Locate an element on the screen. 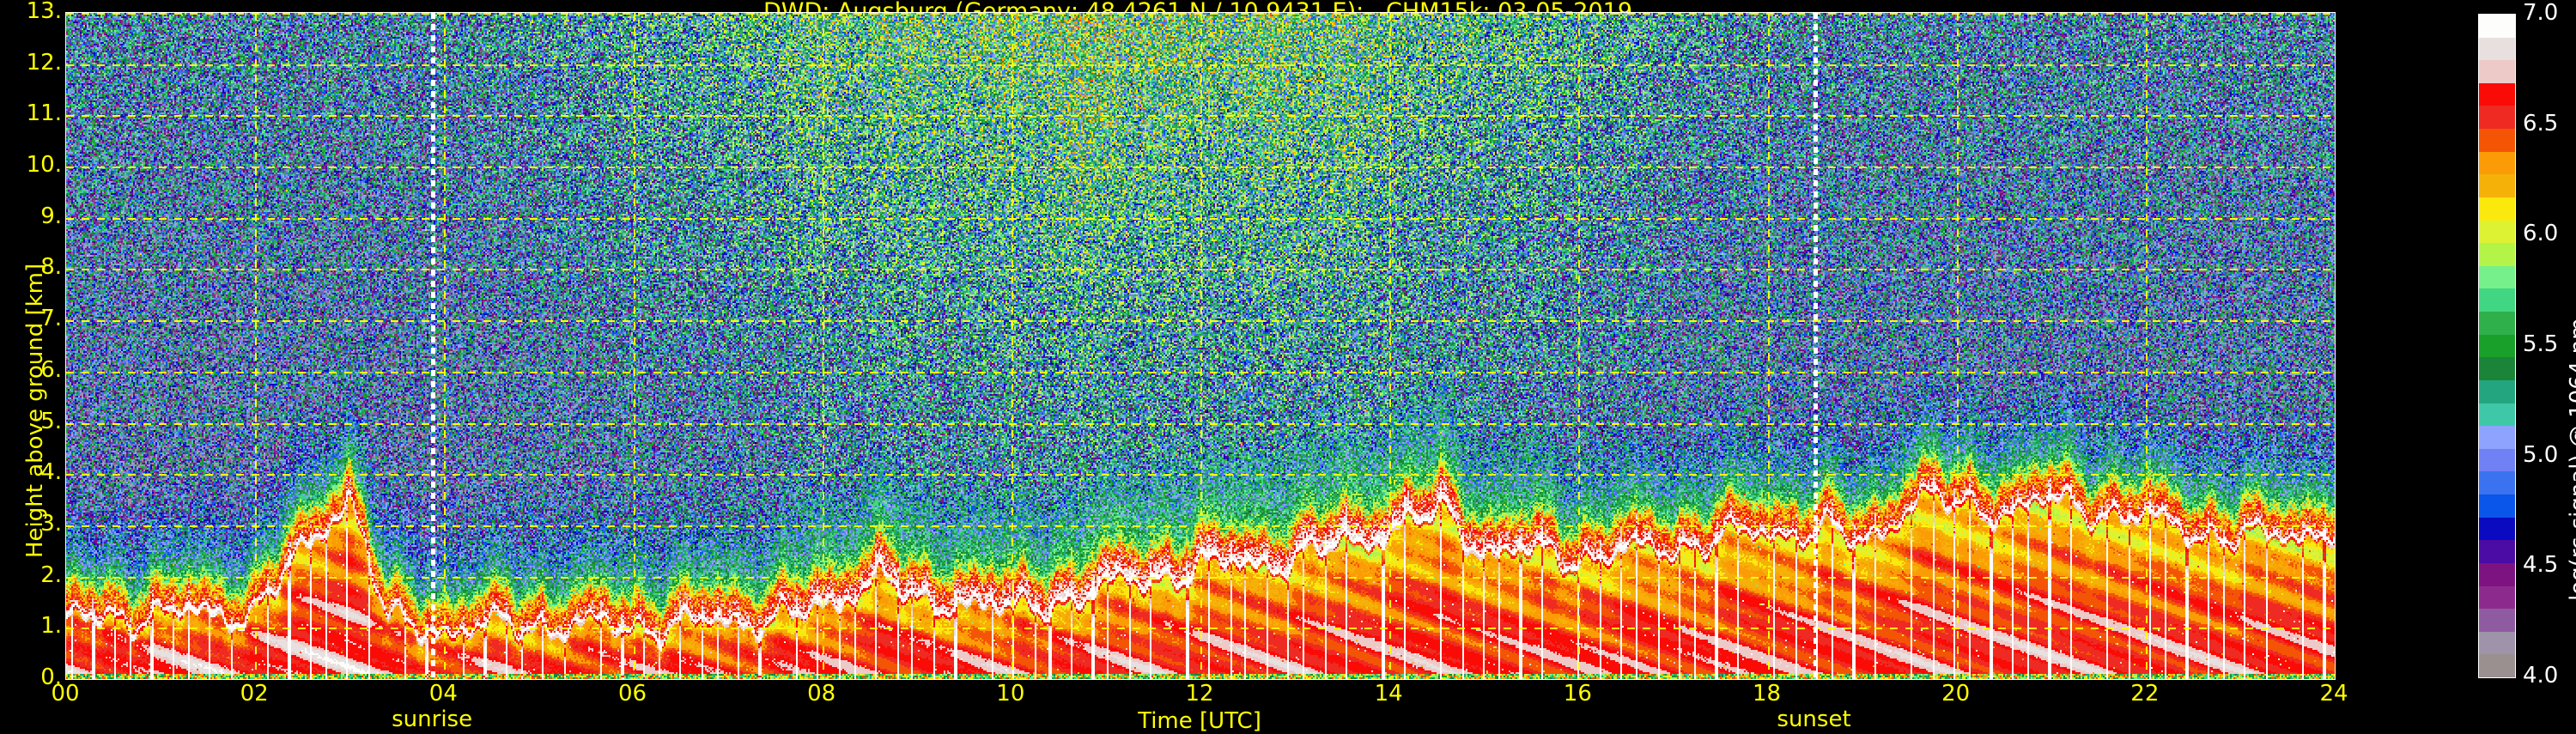 The height and width of the screenshot is (734, 2576). x-tick-label: 12 is located at coordinates (1199, 694).